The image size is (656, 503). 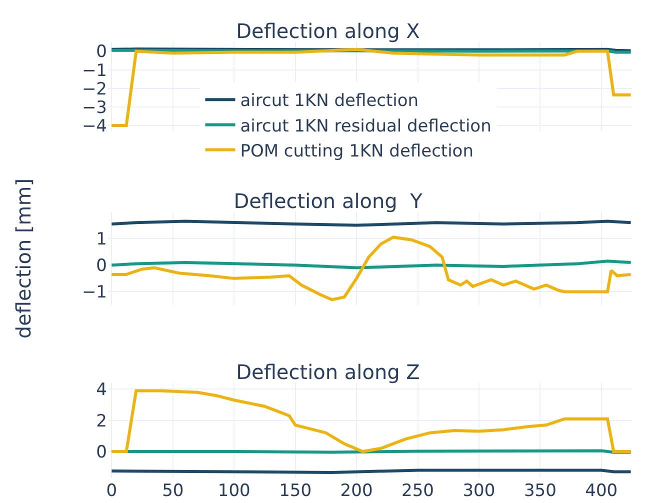 What do you see at coordinates (357, 151) in the screenshot?
I see `legend-label: POM cutting 1KN deflection` at bounding box center [357, 151].